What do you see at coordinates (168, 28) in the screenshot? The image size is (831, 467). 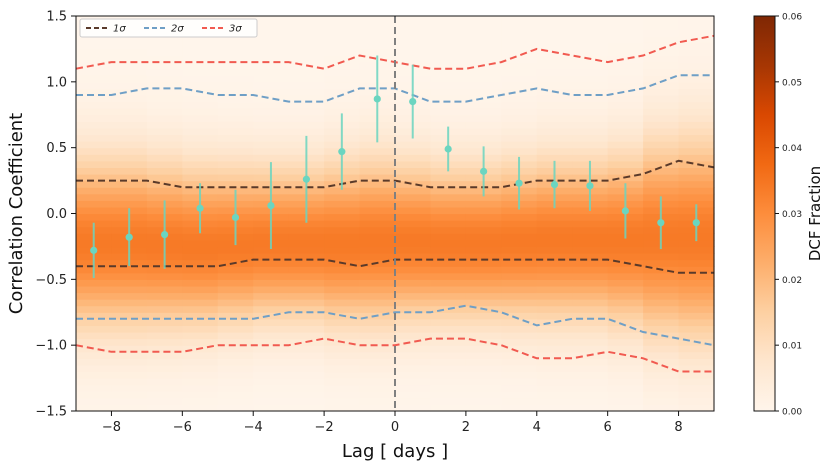 I see `legend: 1σ 2σ 3σ` at bounding box center [168, 28].